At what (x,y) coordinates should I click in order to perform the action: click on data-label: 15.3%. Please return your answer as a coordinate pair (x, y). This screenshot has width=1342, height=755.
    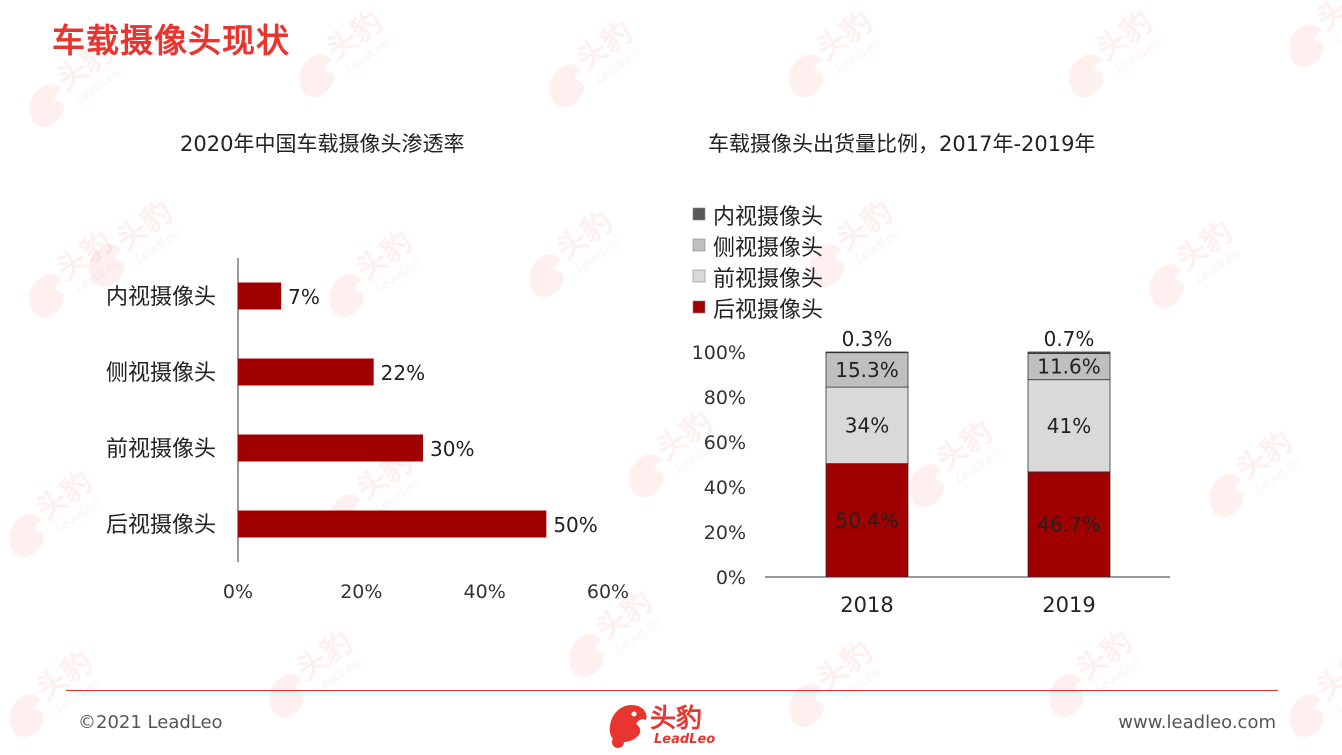
    Looking at the image, I should click on (867, 370).